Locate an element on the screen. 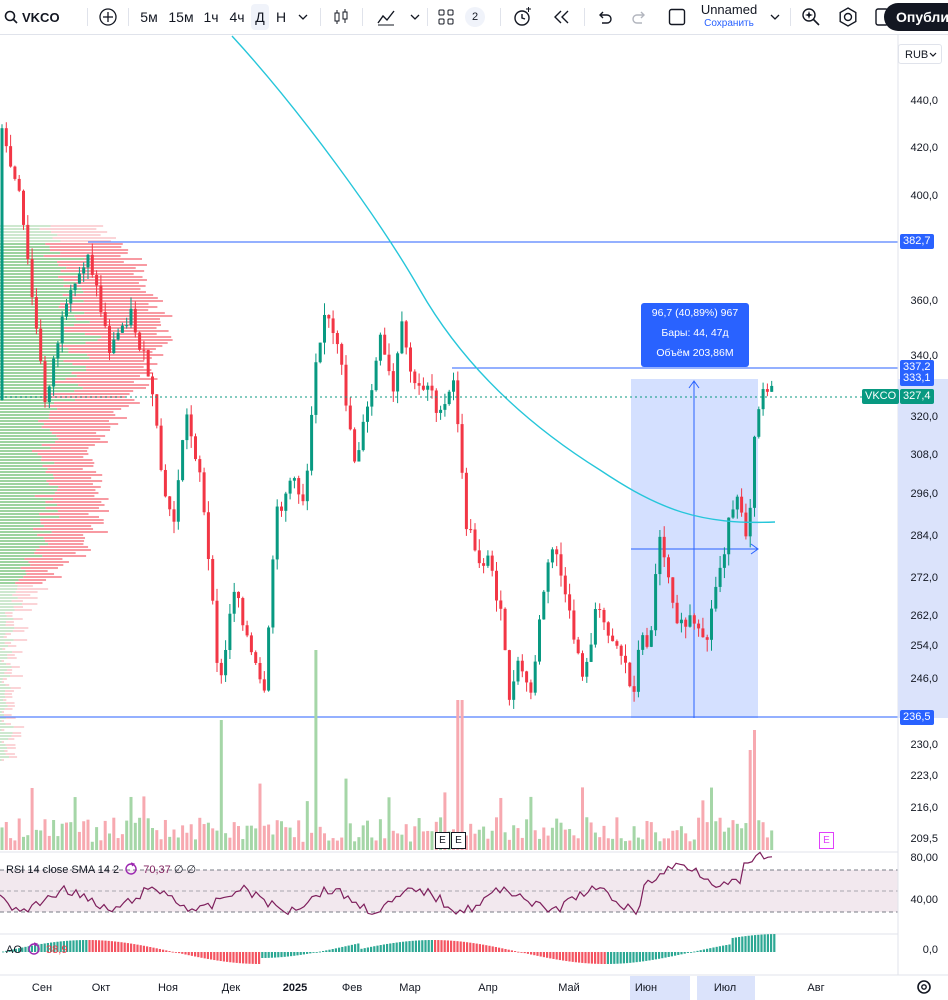  earnings-marker-upcoming: E is located at coordinates (826, 840).